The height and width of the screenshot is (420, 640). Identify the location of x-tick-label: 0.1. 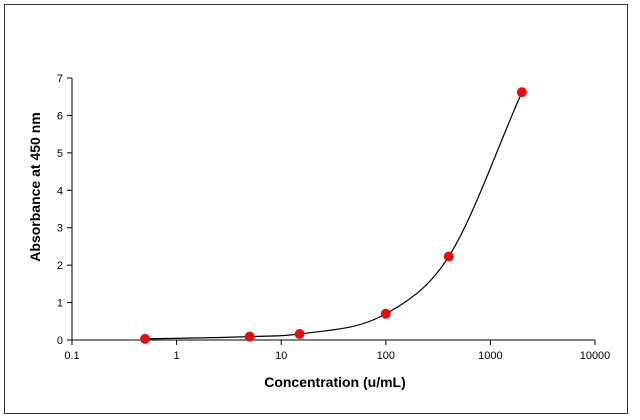
(71, 356).